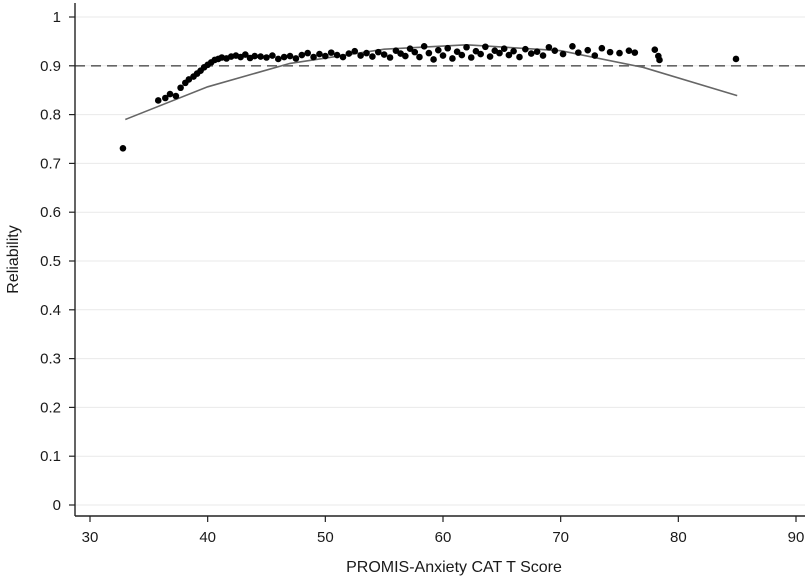 The image size is (809, 581). Describe the element at coordinates (50, 66) in the screenshot. I see `y-tick-label: 0.9` at that location.